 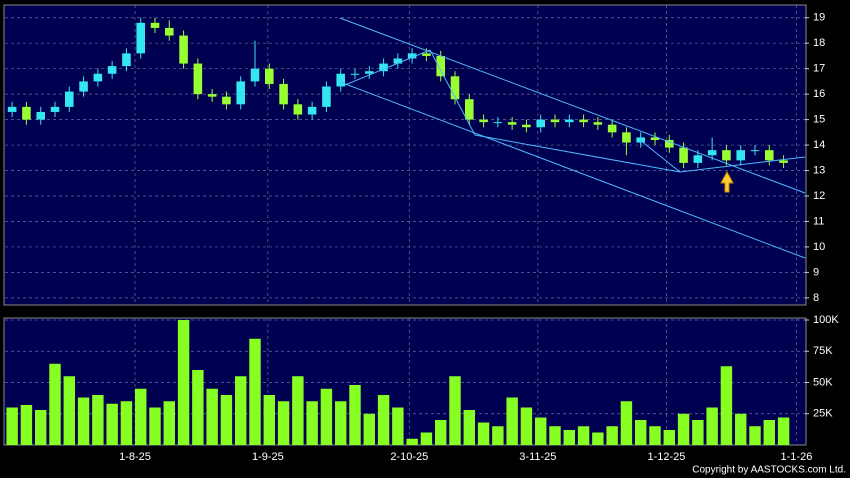 What do you see at coordinates (816, 298) in the screenshot?
I see `y-tick-label: 8` at bounding box center [816, 298].